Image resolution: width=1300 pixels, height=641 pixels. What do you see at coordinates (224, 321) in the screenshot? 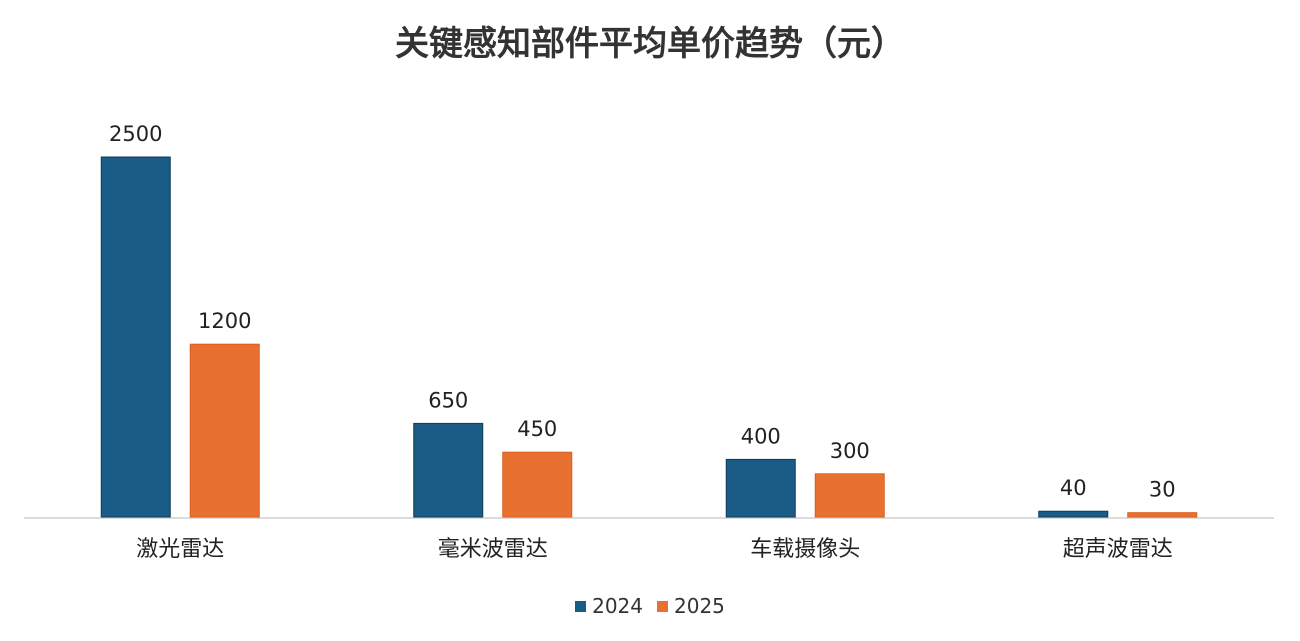
I see `value-label-2025-0: 1200` at bounding box center [224, 321].